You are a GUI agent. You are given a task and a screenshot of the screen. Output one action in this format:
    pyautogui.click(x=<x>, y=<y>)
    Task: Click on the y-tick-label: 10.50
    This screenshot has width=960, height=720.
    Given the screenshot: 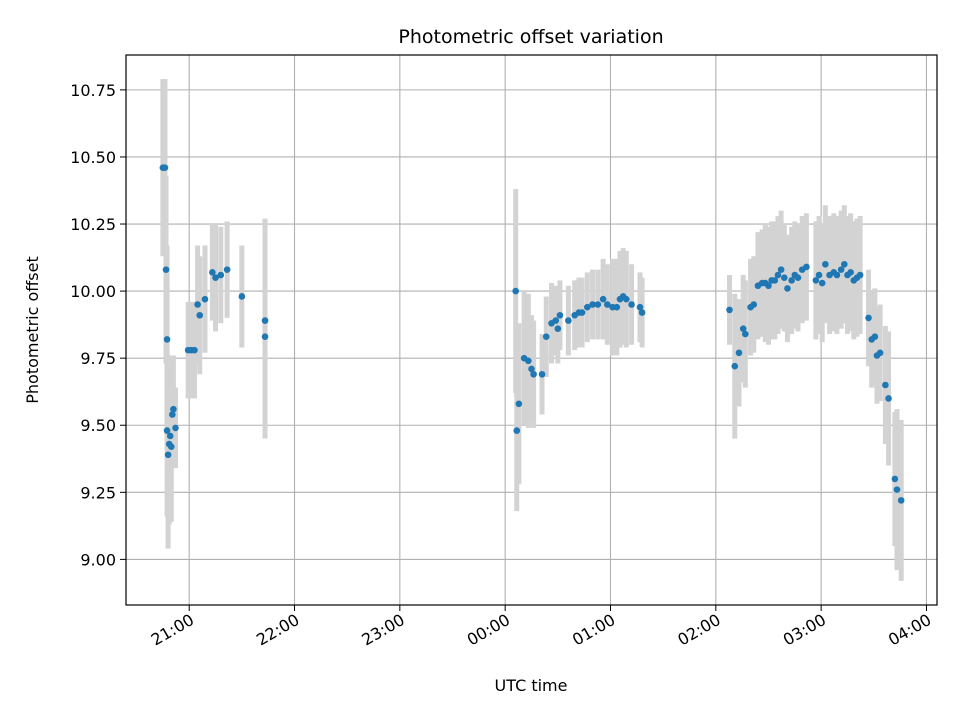 What is the action you would take?
    pyautogui.click(x=93, y=157)
    